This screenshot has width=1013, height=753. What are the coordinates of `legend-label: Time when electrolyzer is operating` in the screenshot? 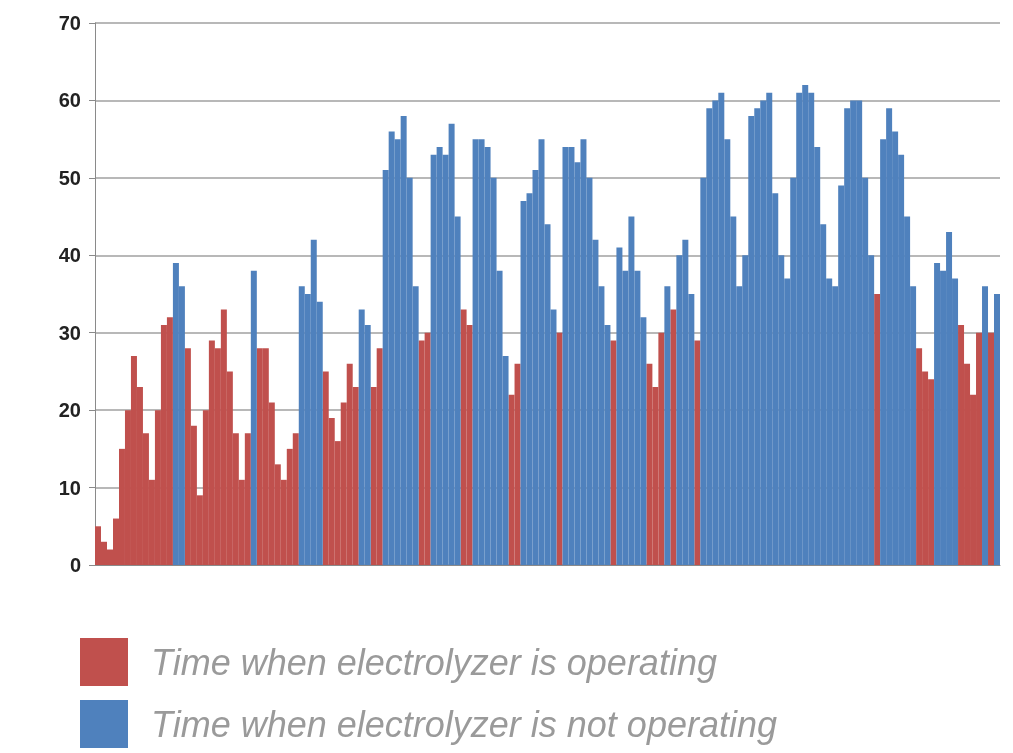 It's located at (434, 662).